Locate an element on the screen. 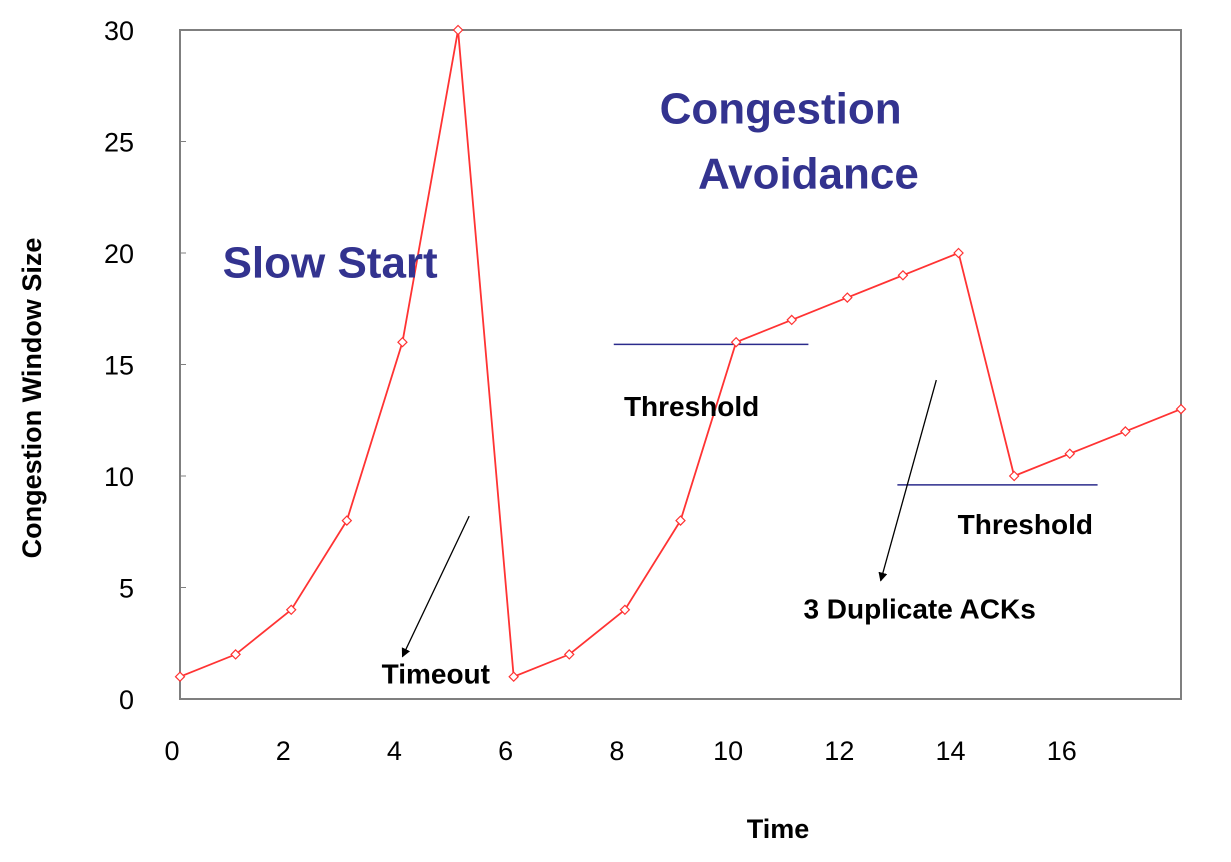  x-tick-label: 2 is located at coordinates (283, 751).